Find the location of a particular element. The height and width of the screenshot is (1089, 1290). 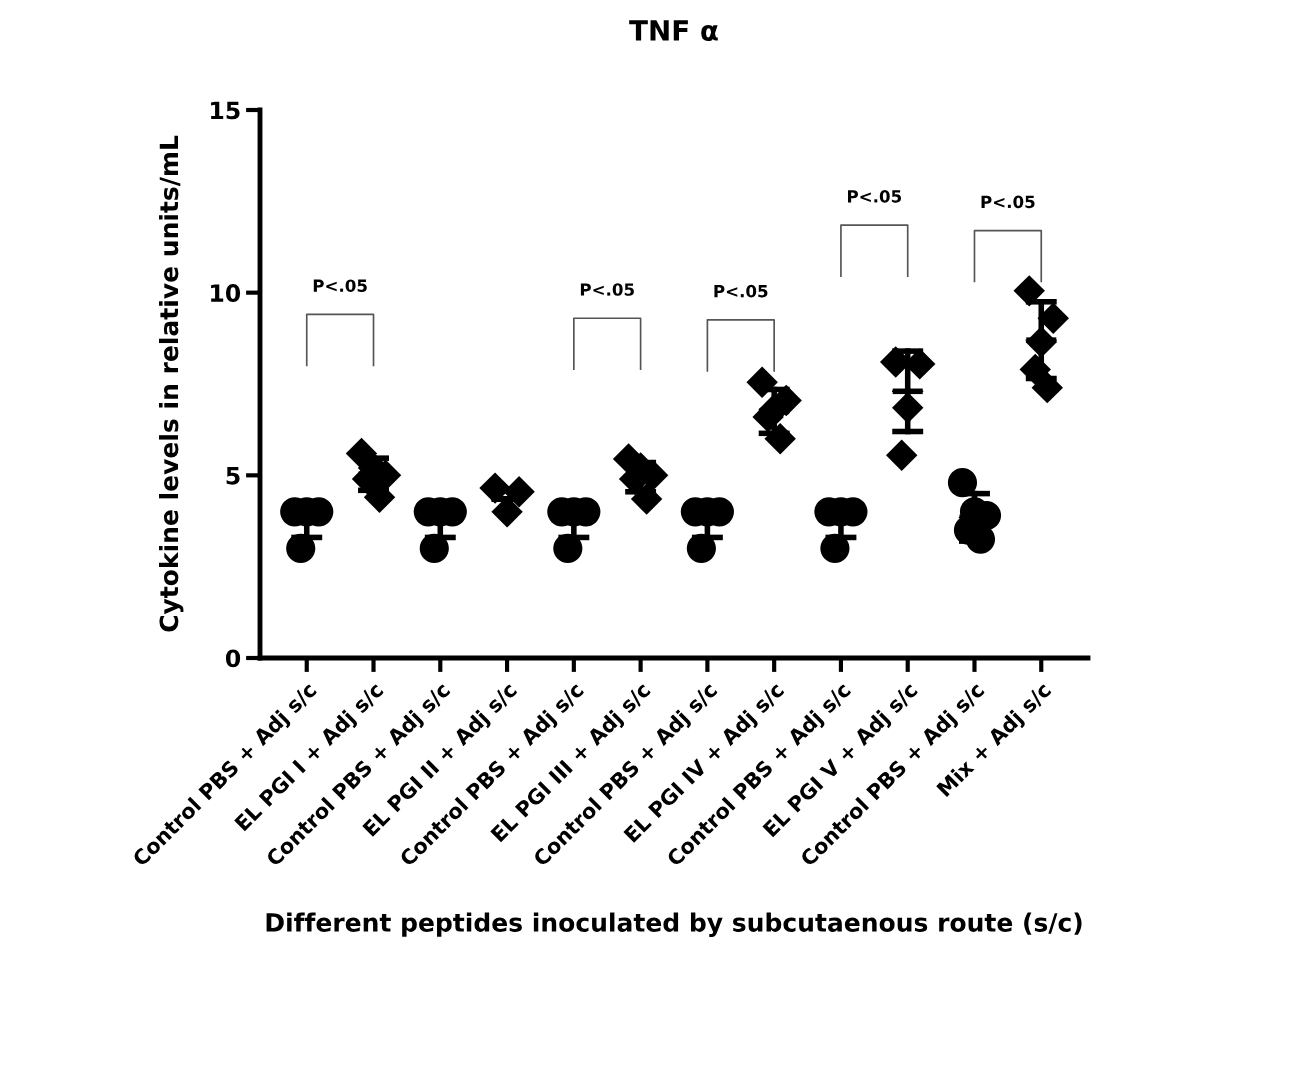

y-axis-title: Cytokine levels in relative units/mL is located at coordinates (171, 383).